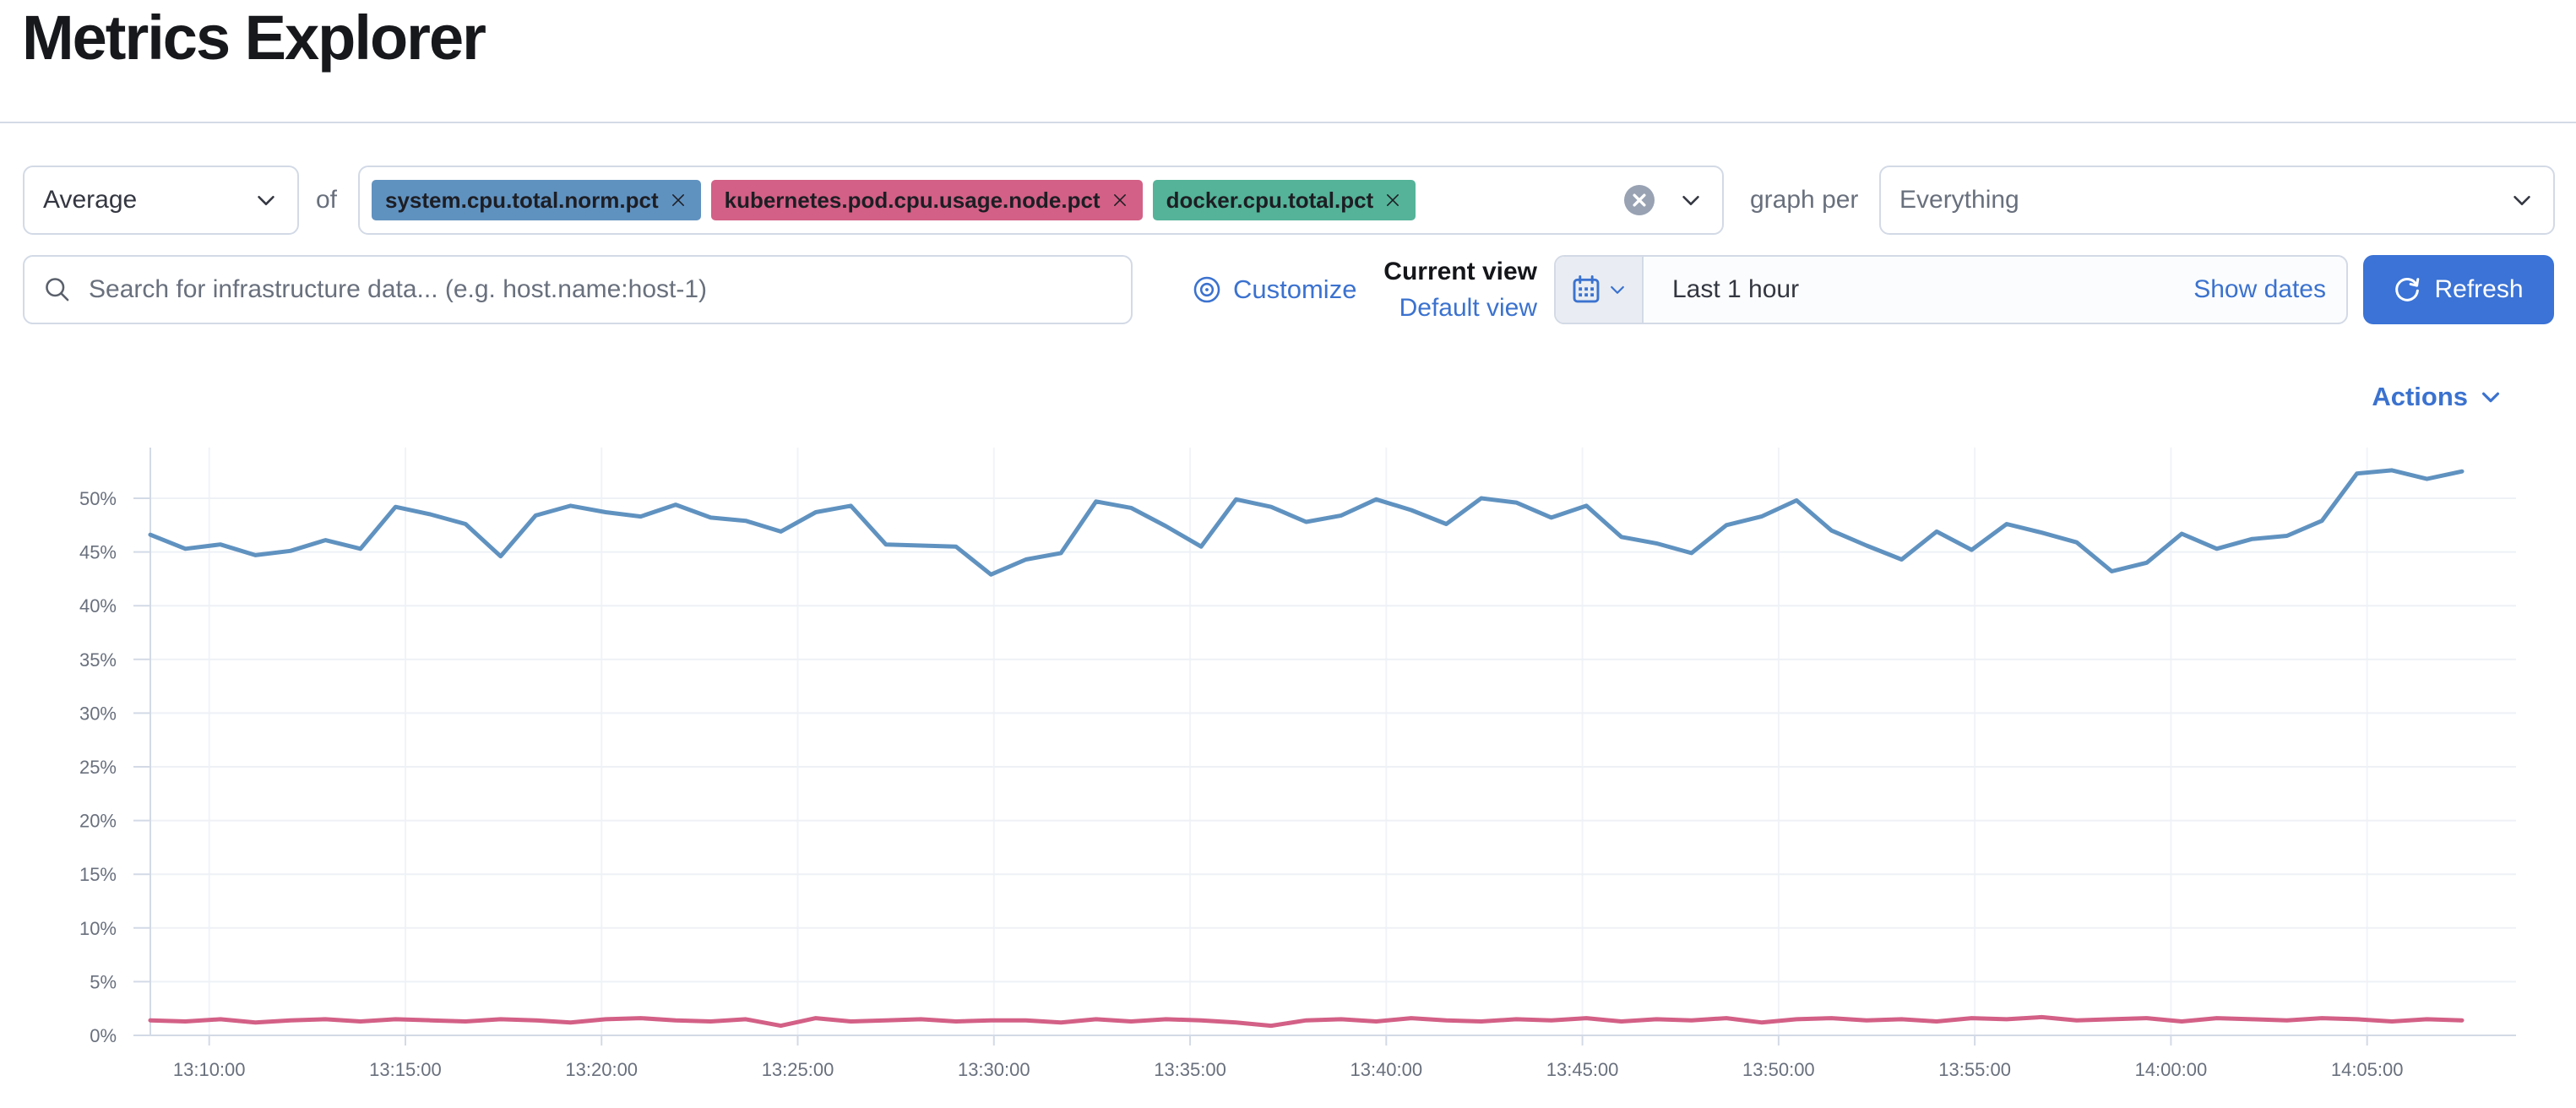  What do you see at coordinates (2259, 289) in the screenshot?
I see `show-dates-button: Show dates` at bounding box center [2259, 289].